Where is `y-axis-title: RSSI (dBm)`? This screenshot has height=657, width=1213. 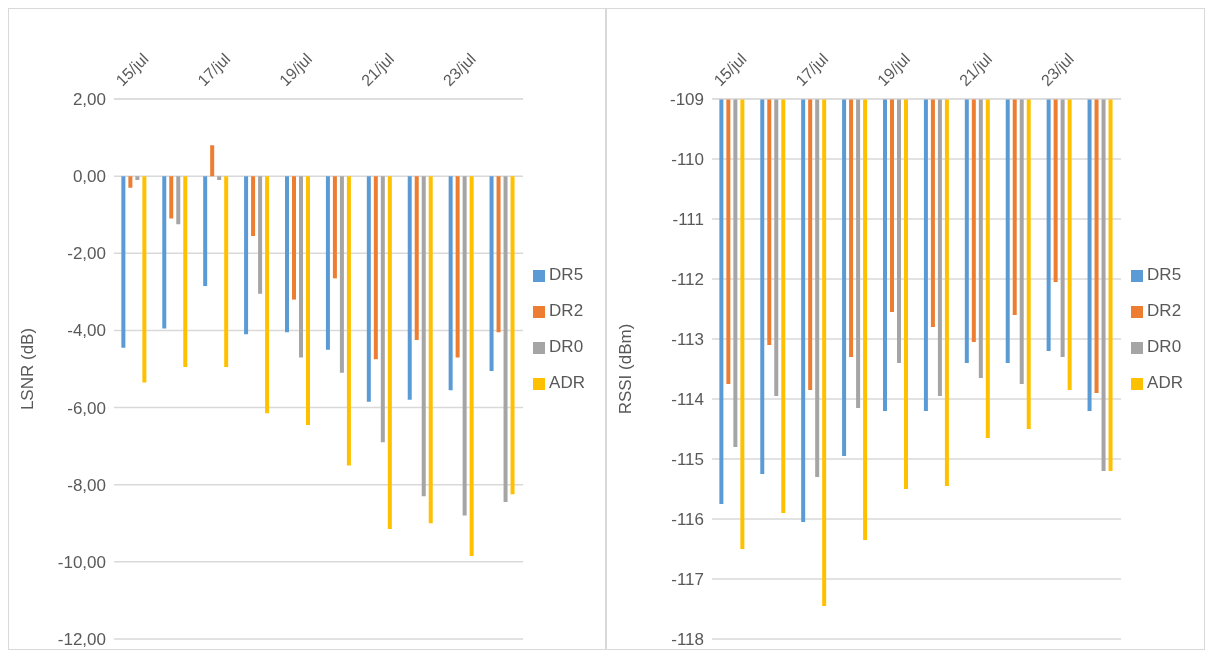 y-axis-title: RSSI (dBm) is located at coordinates (626, 369).